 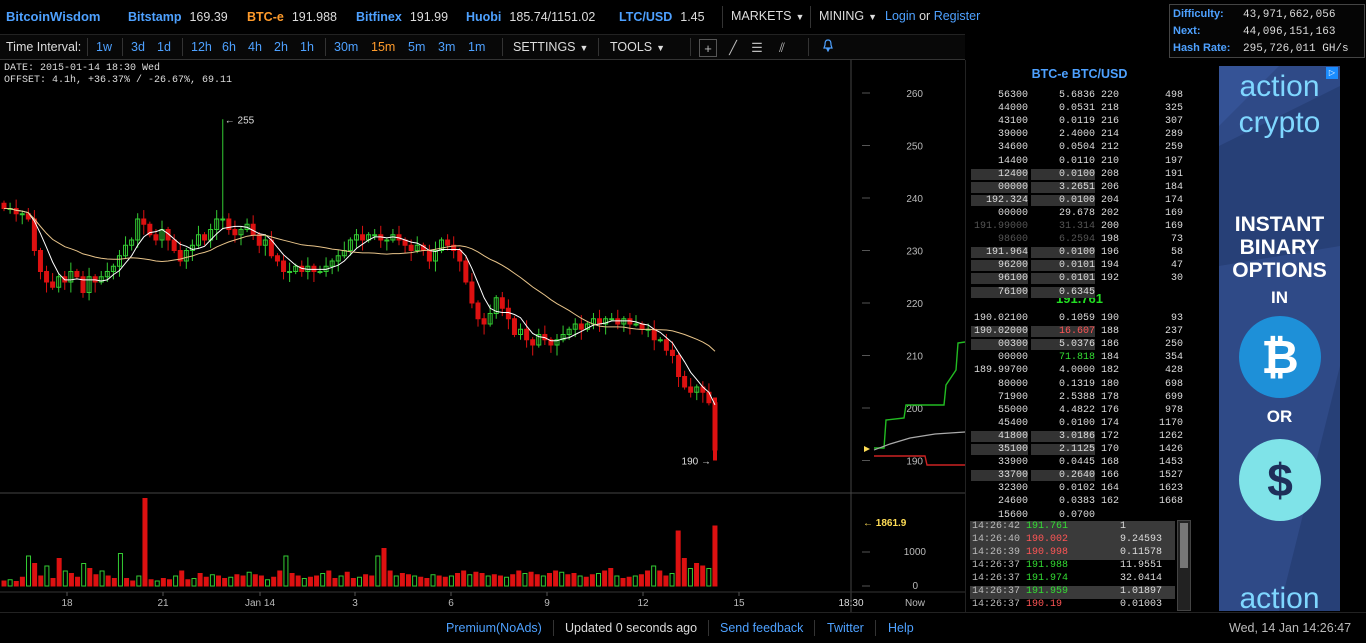 What do you see at coordinates (767, 16) in the screenshot?
I see `markets-menu: MARKETS ▼` at bounding box center [767, 16].